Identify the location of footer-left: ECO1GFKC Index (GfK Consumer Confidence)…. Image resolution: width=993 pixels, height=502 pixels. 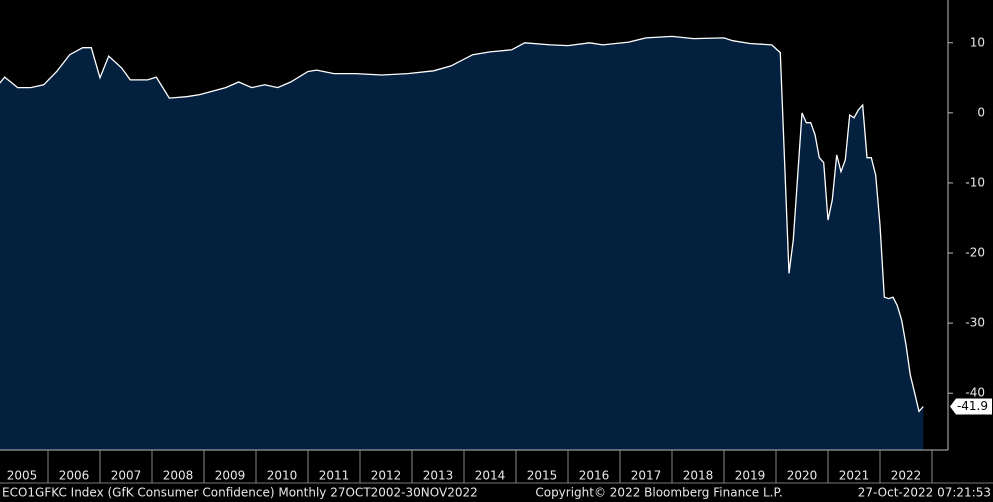
(240, 493).